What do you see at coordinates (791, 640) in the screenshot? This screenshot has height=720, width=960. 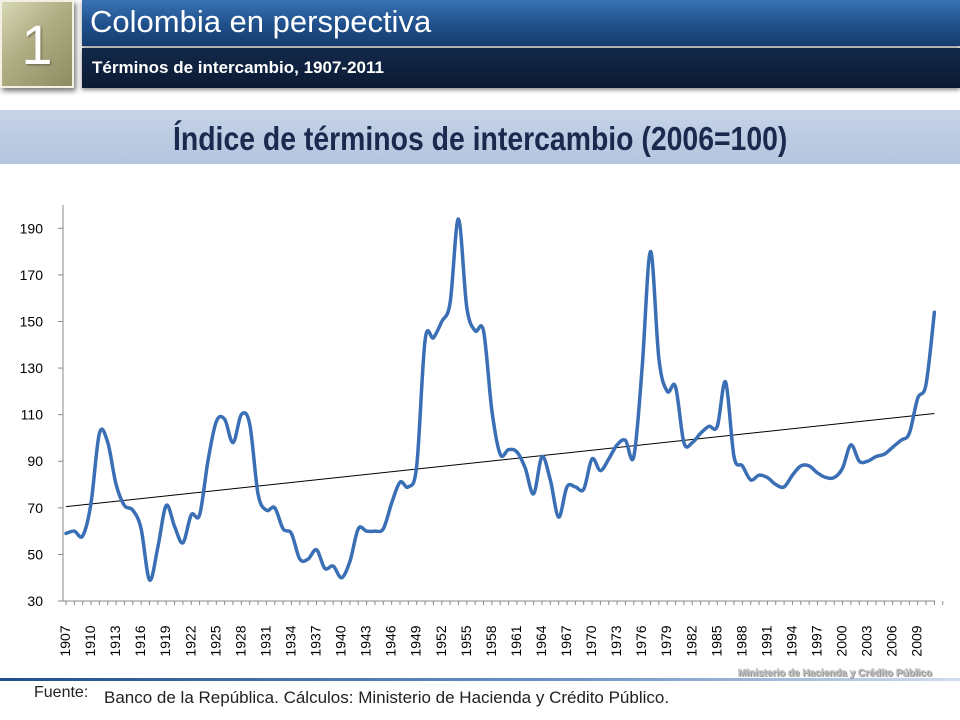 I see `x-tick-label: 1994` at bounding box center [791, 640].